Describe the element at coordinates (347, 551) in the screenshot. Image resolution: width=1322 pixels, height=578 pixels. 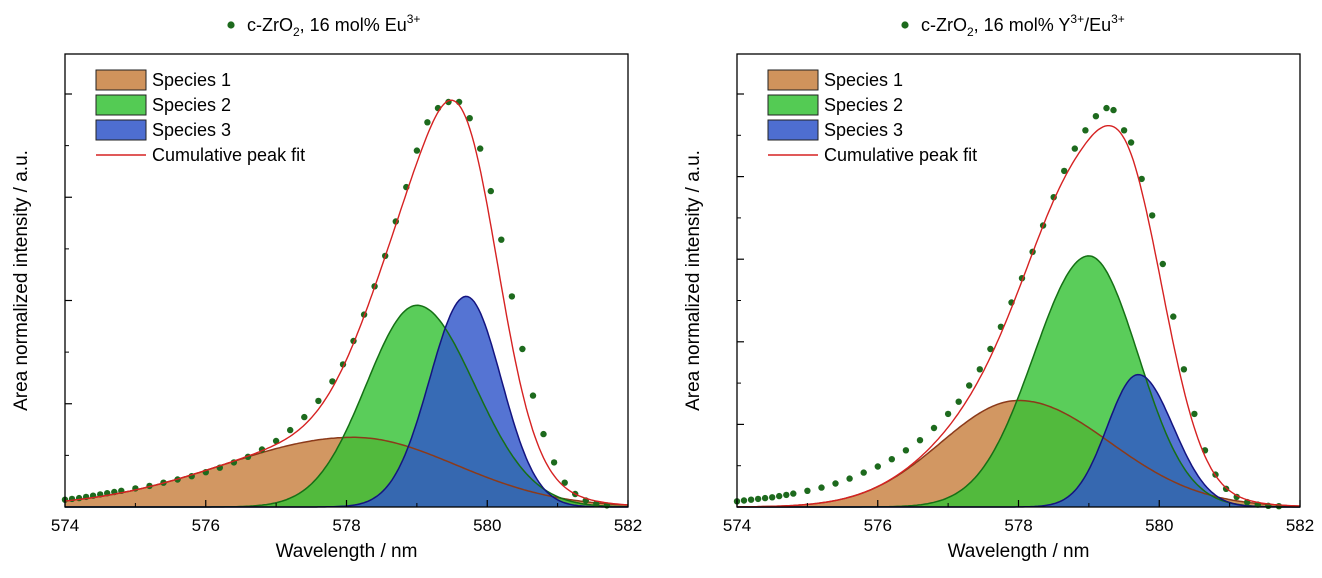
I see `x-axis-label: Wavelength / nm` at that location.